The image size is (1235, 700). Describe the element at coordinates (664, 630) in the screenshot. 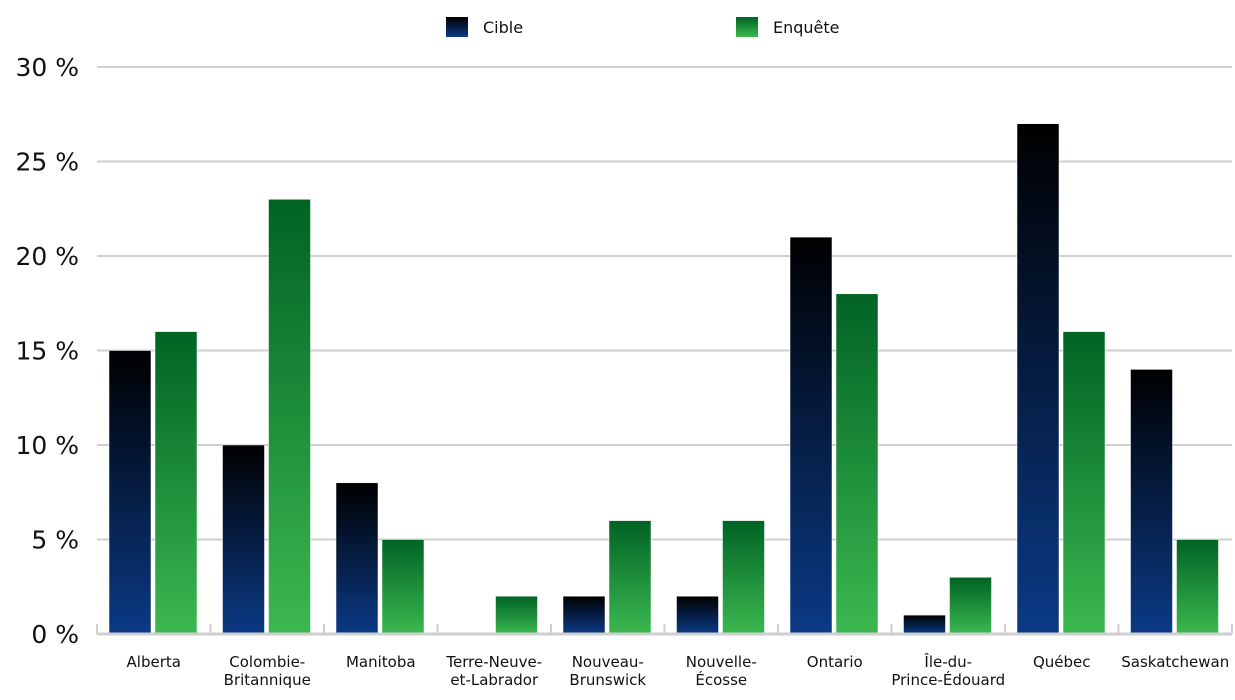

I see `x-axis` at that location.